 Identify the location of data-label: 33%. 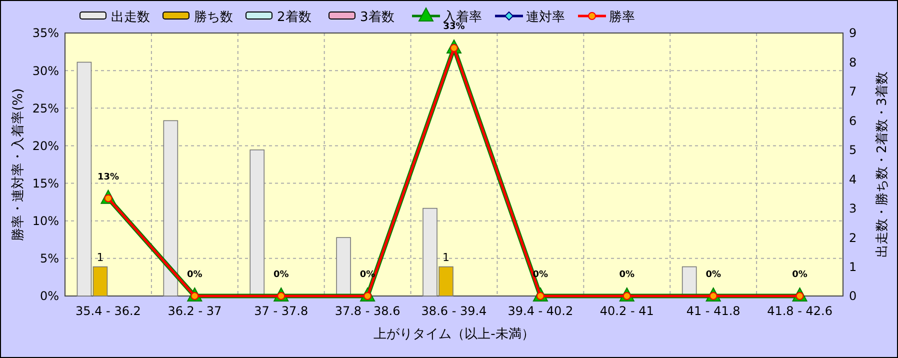
(454, 27).